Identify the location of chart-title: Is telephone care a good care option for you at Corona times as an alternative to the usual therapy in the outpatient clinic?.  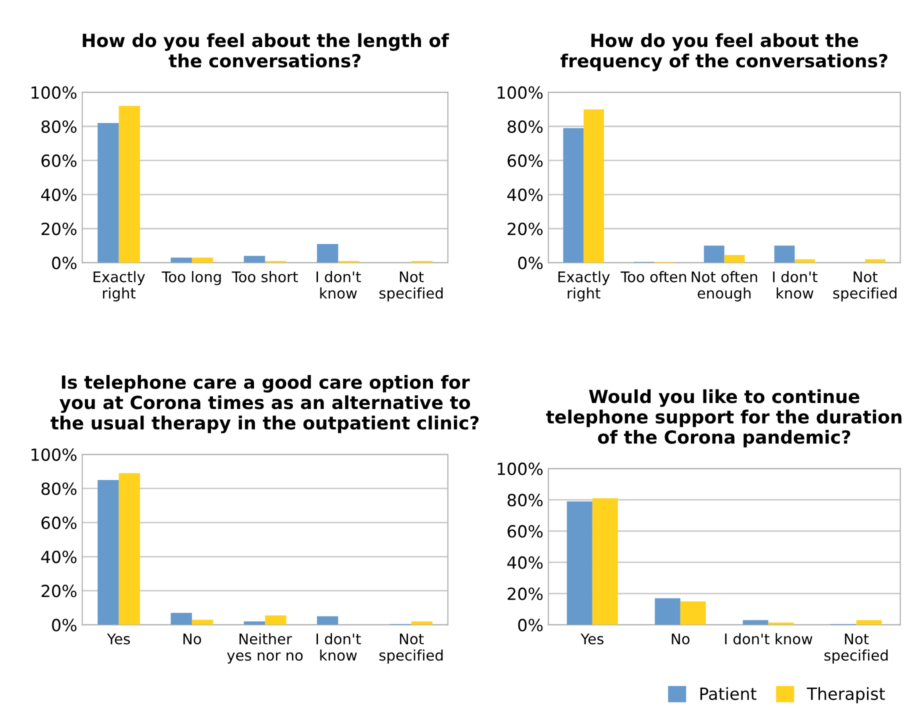
(264, 404).